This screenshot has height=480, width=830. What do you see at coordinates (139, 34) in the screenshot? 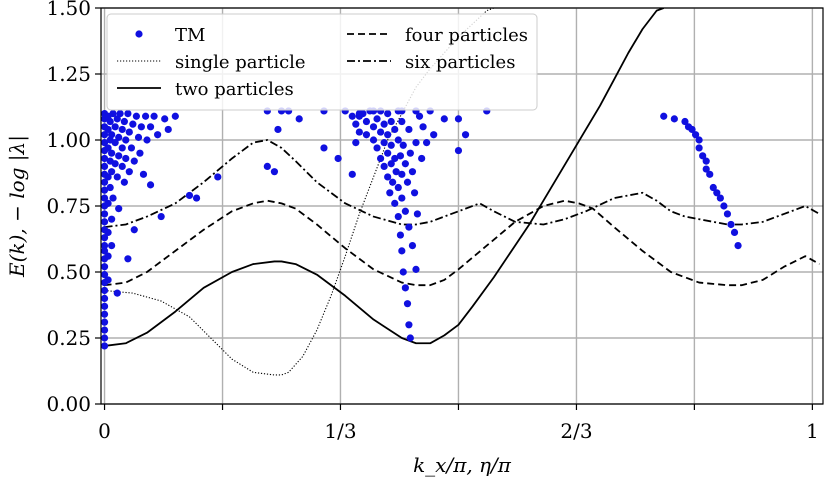
I see `legend-swatch-tm` at bounding box center [139, 34].